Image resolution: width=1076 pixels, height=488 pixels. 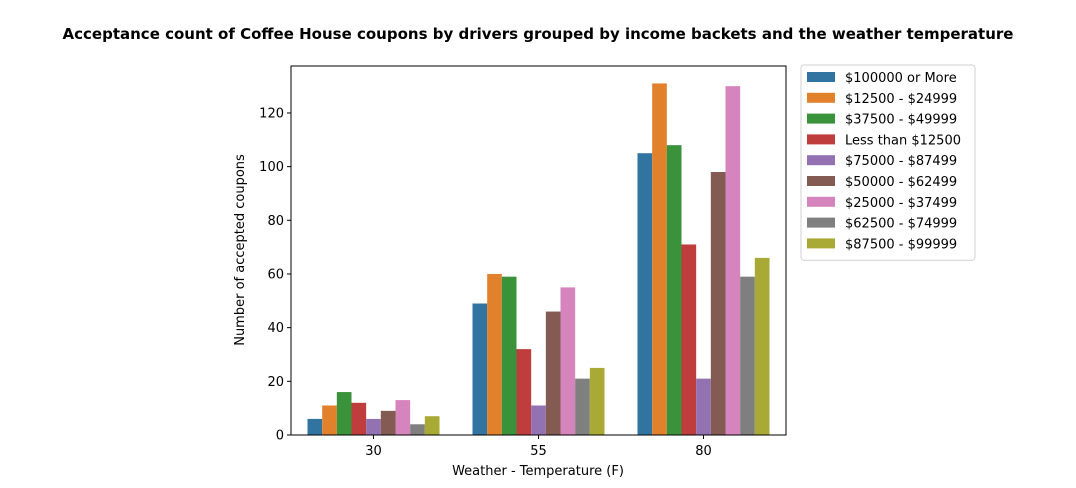 What do you see at coordinates (901, 120) in the screenshot?
I see `legend-label: $37500 - $49999` at bounding box center [901, 120].